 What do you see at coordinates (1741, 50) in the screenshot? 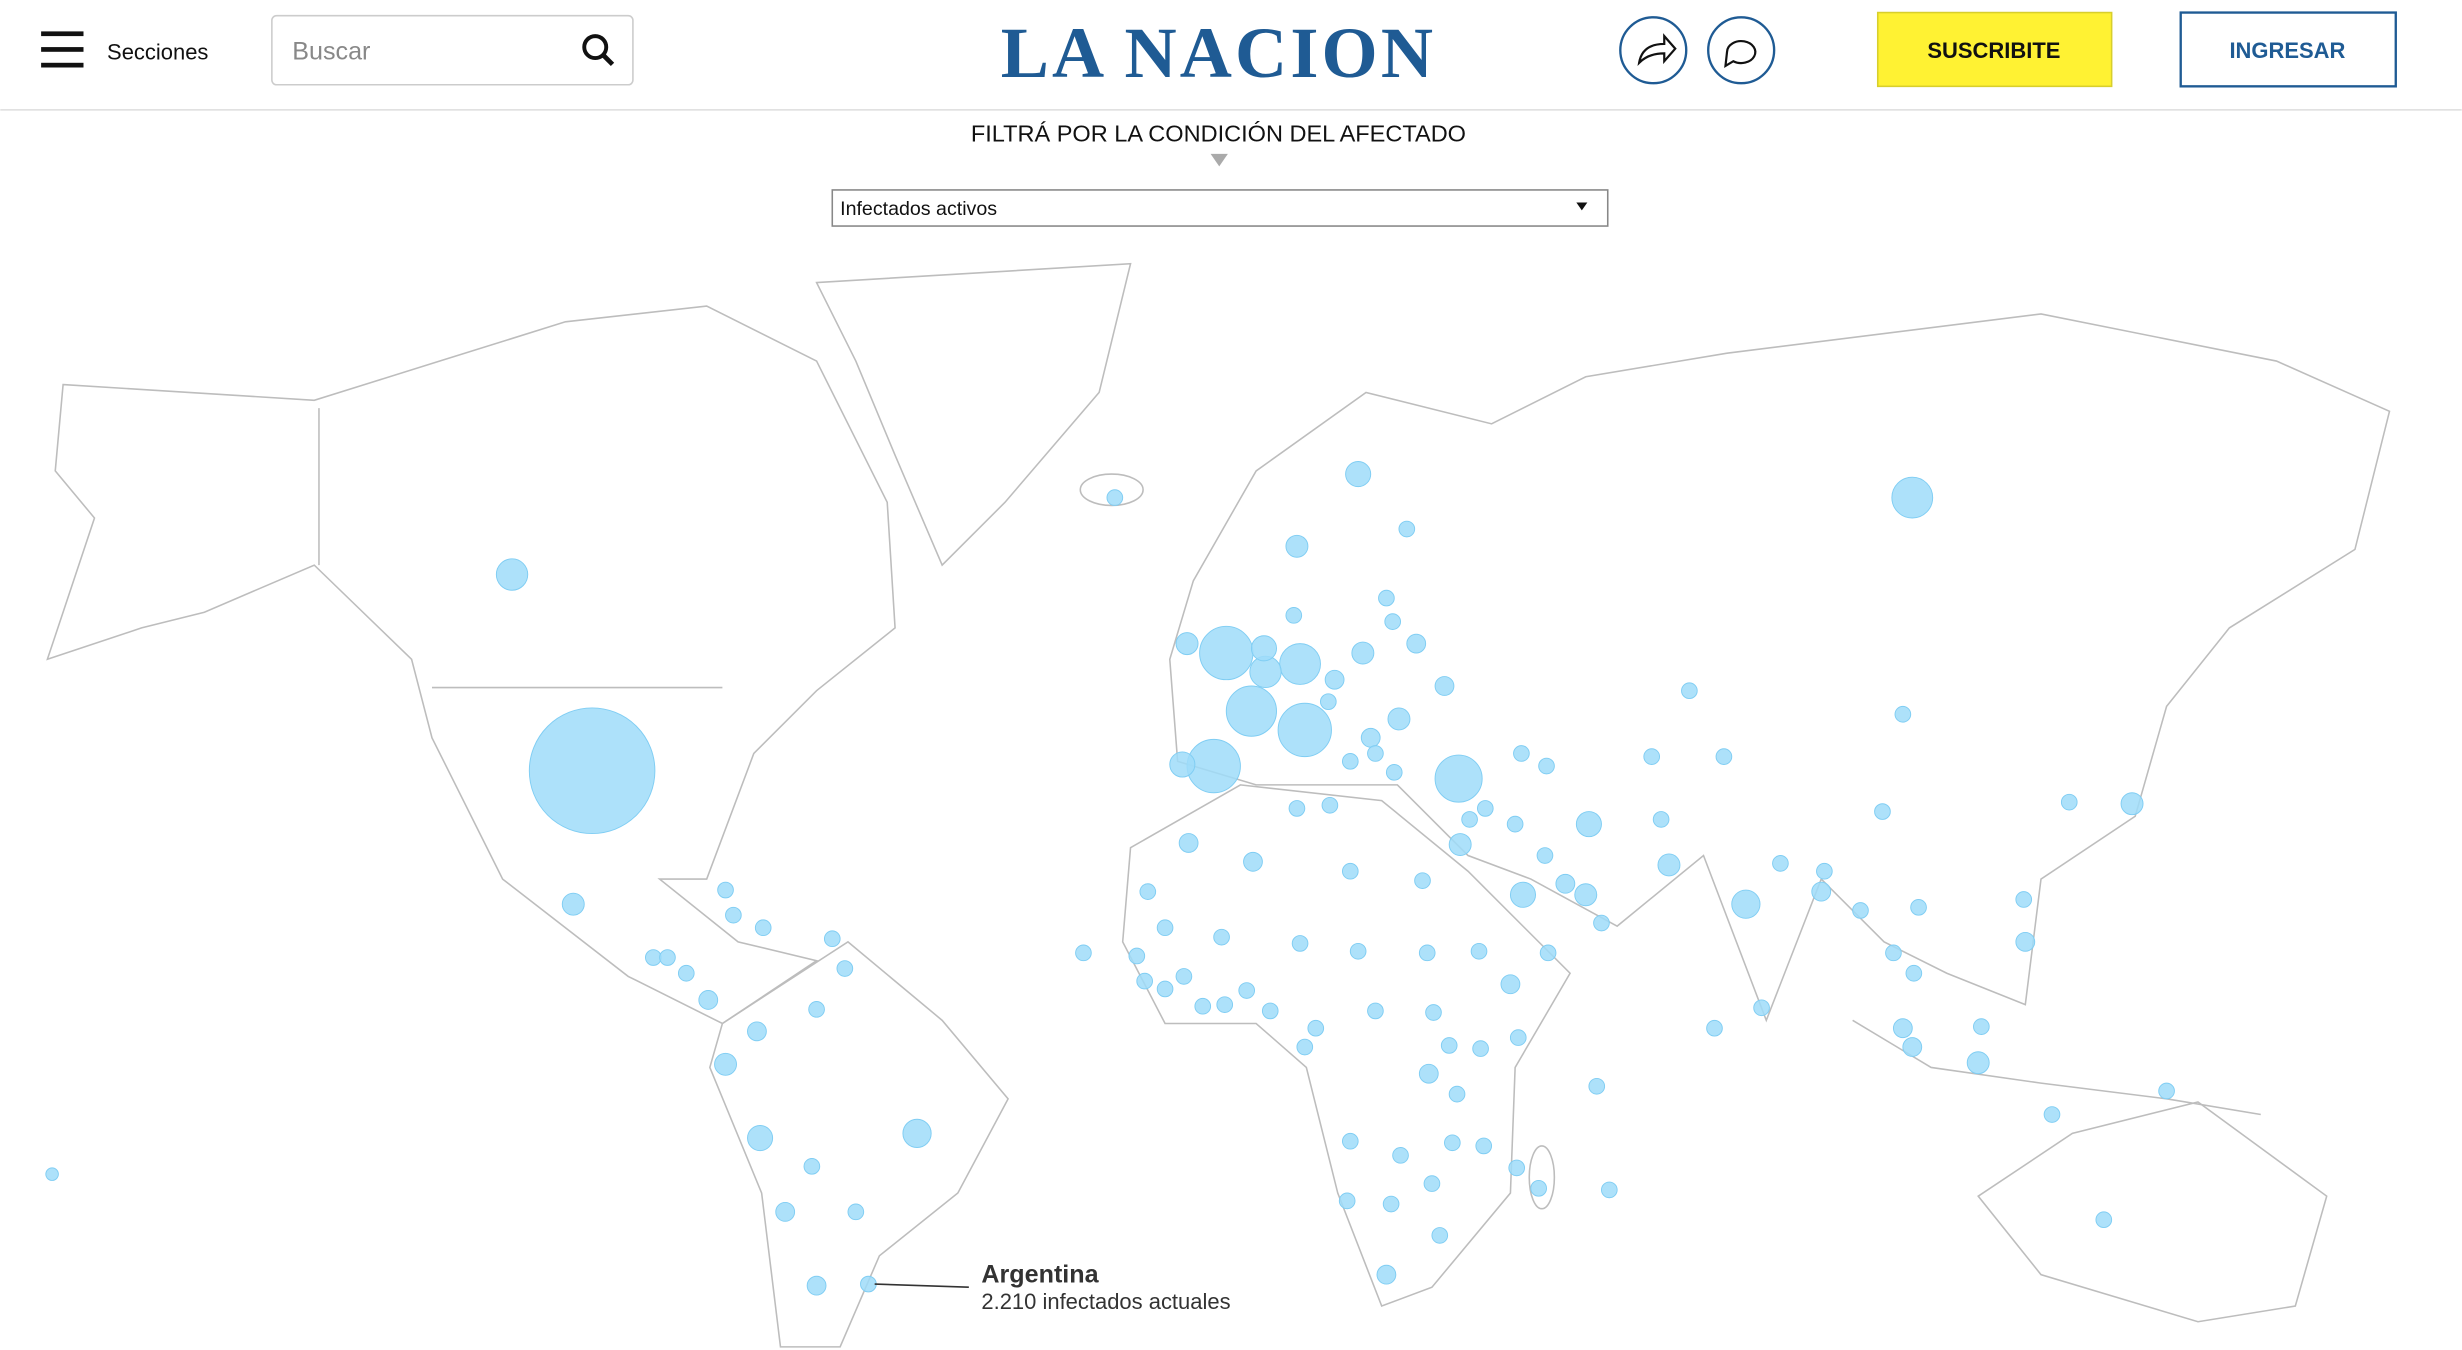
I see `comment-button` at bounding box center [1741, 50].